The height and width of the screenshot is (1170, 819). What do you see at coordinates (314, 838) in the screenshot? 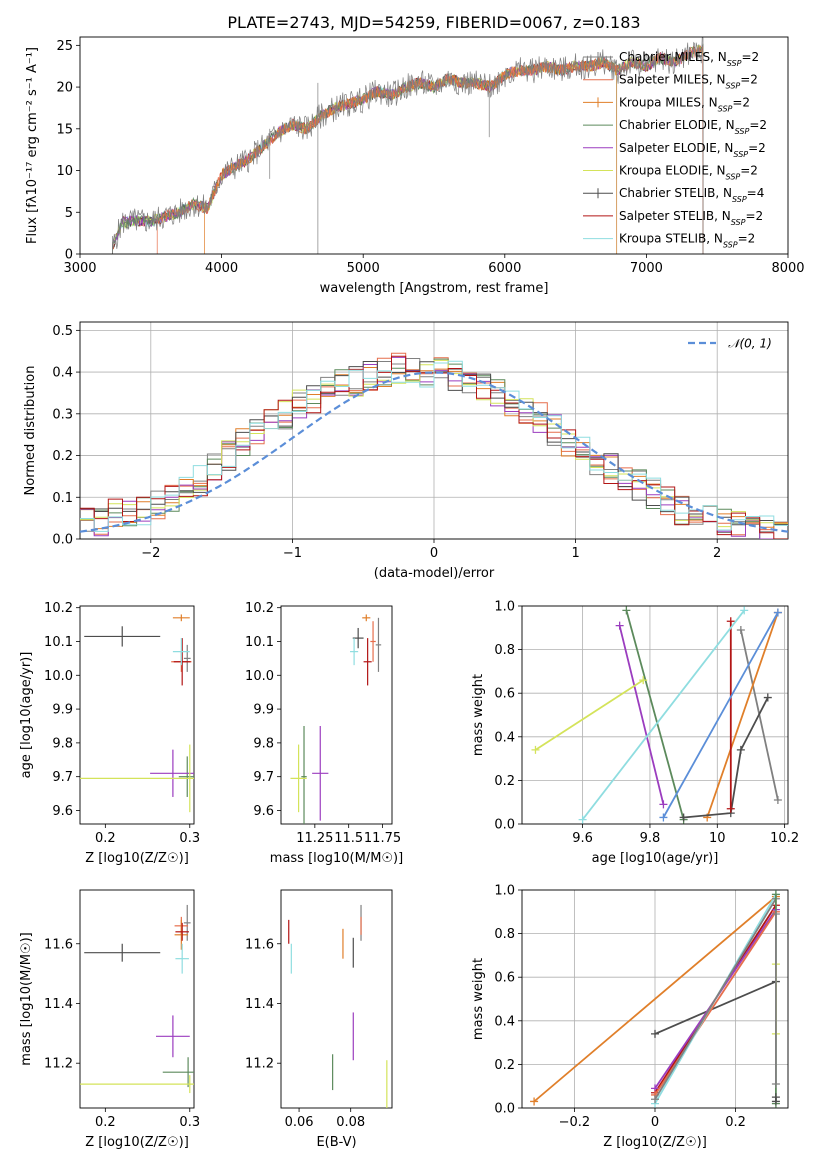
I see `x-tick-label: 11.25` at bounding box center [314, 838].